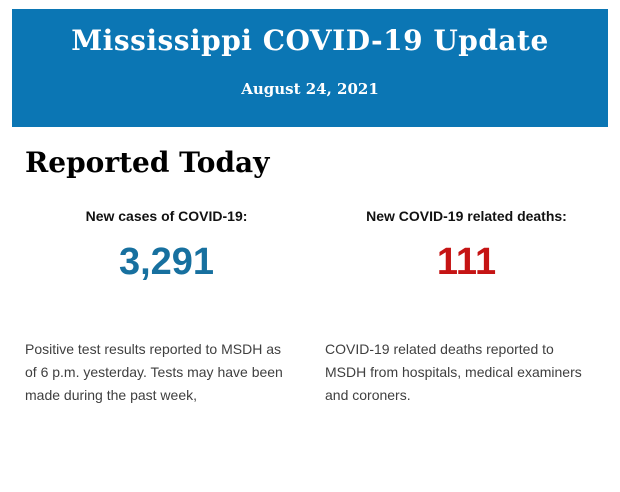  I want to click on deaths-label: New COVID-19 related deaths:, so click(466, 216).